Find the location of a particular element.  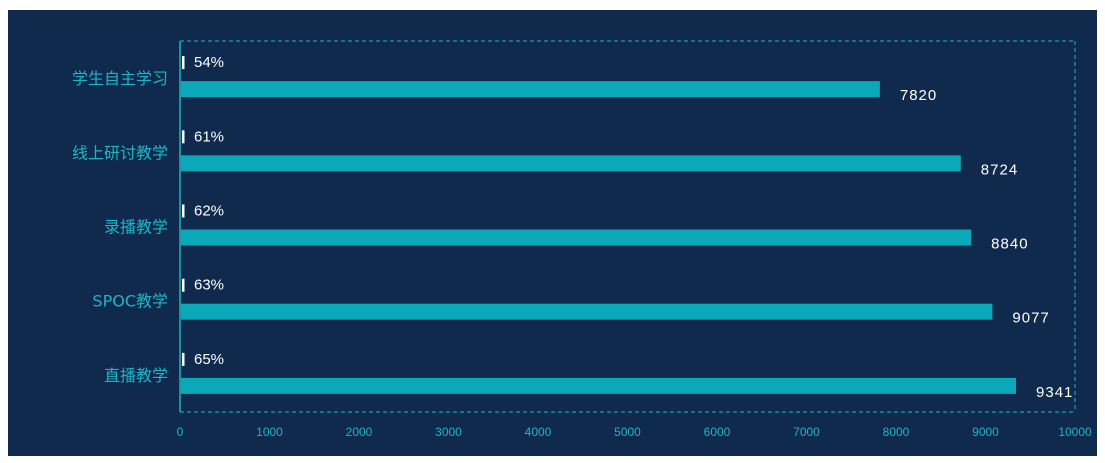

x-tick-label: 0 is located at coordinates (180, 432).